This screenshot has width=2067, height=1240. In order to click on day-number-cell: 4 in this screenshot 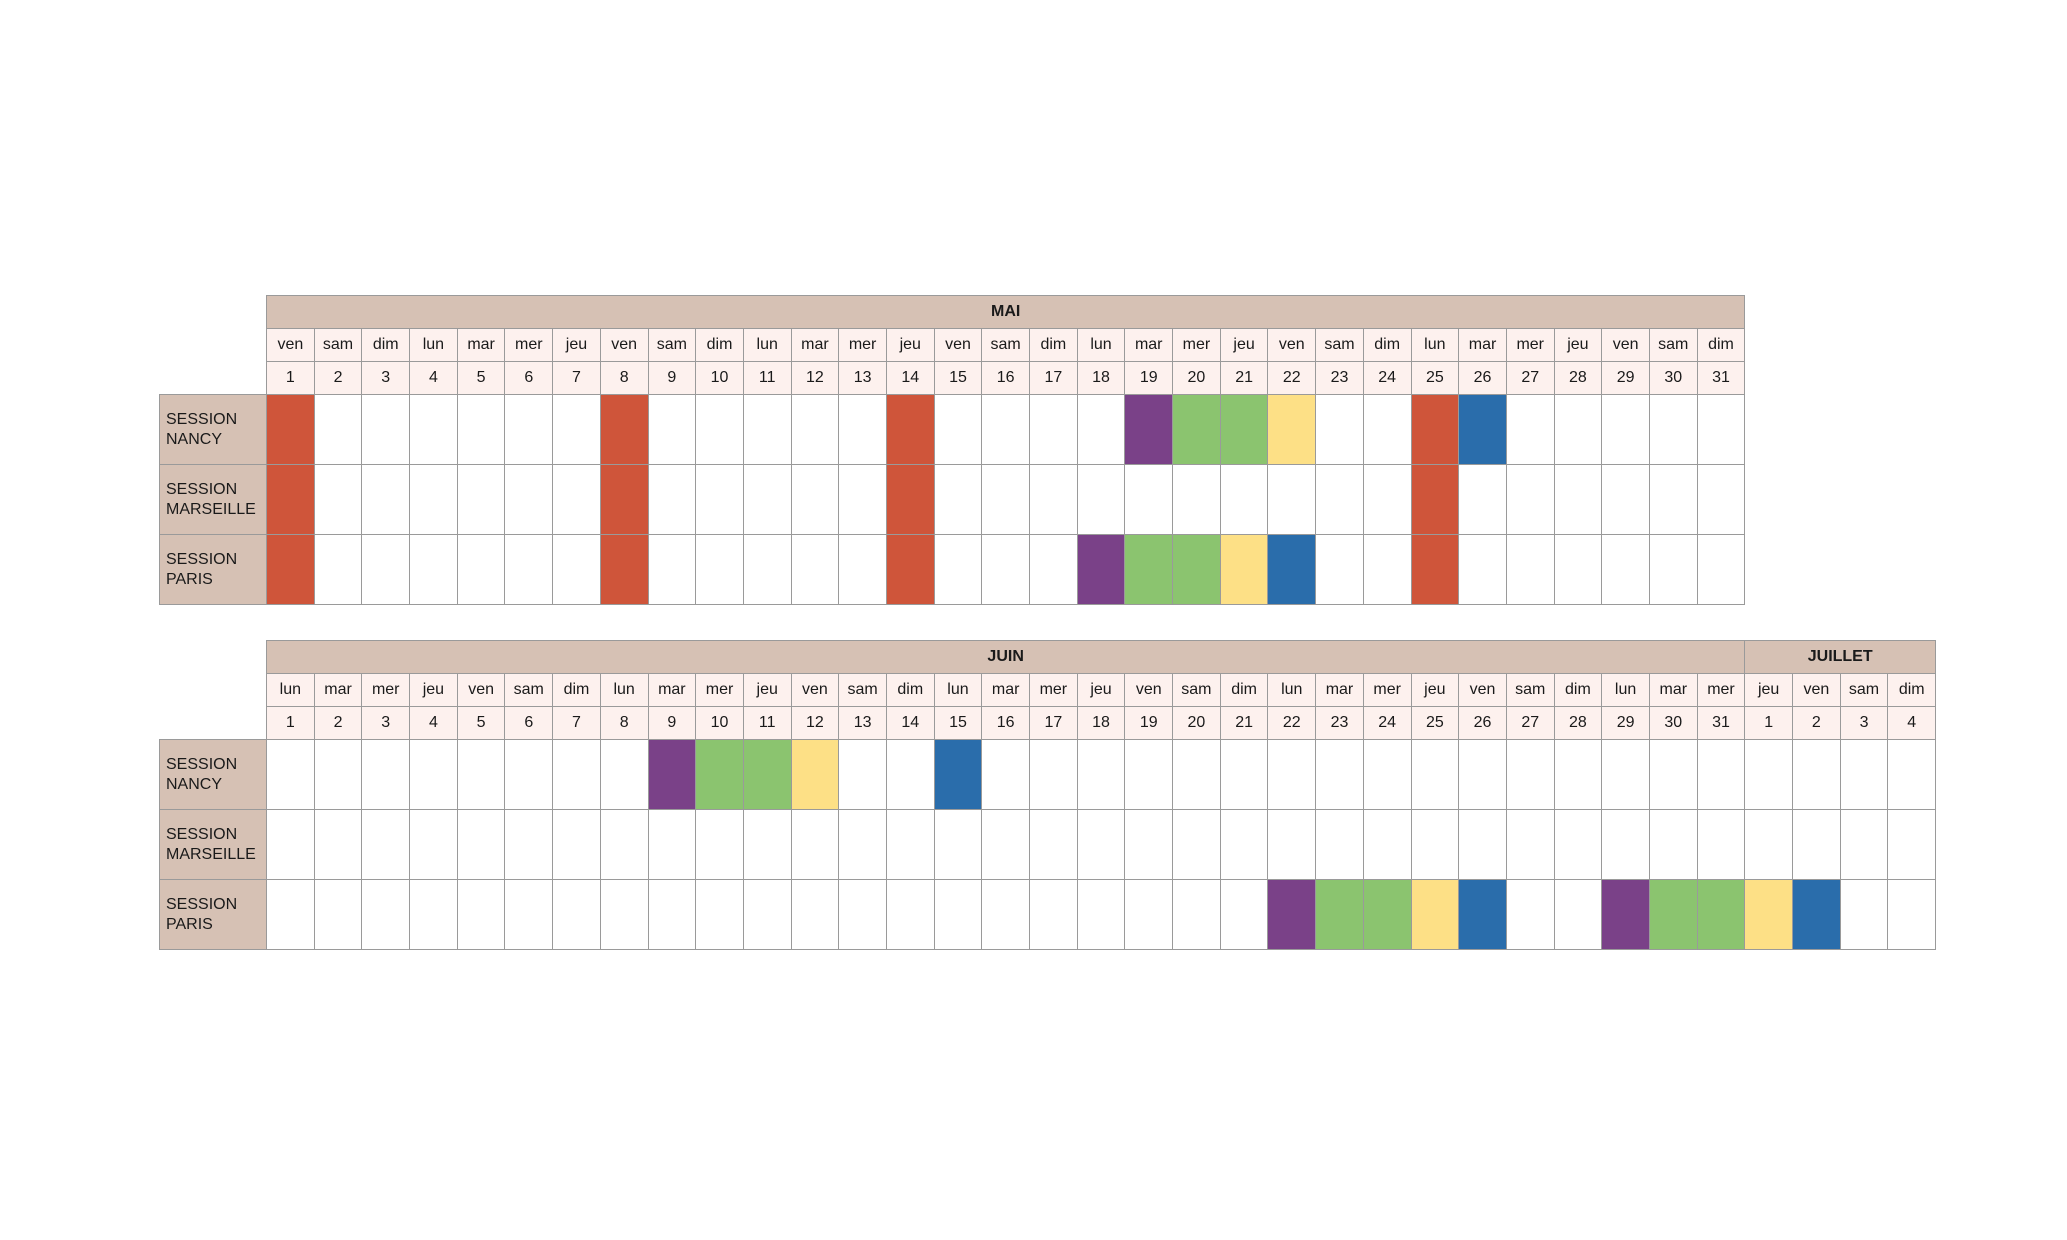, I will do `click(1912, 723)`.